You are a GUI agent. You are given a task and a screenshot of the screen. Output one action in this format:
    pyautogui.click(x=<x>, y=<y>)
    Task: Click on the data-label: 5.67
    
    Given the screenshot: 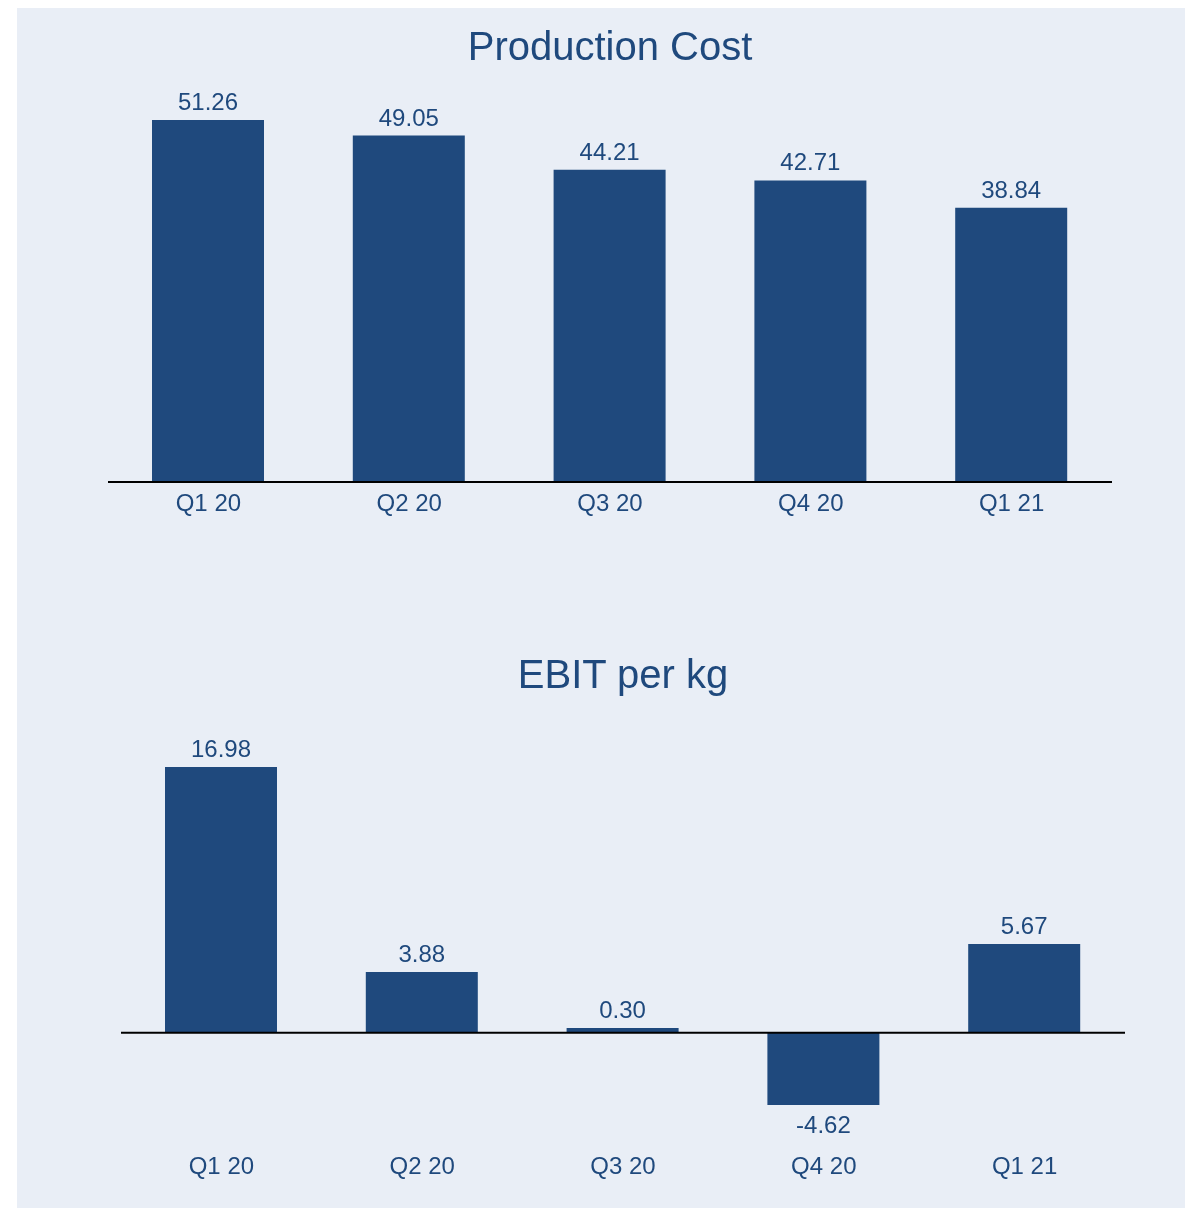 What is the action you would take?
    pyautogui.click(x=1024, y=925)
    